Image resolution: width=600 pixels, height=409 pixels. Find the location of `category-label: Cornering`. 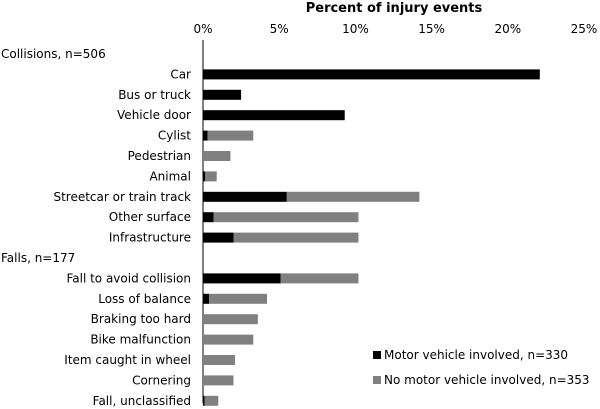

category-label: Cornering is located at coordinates (161, 380).